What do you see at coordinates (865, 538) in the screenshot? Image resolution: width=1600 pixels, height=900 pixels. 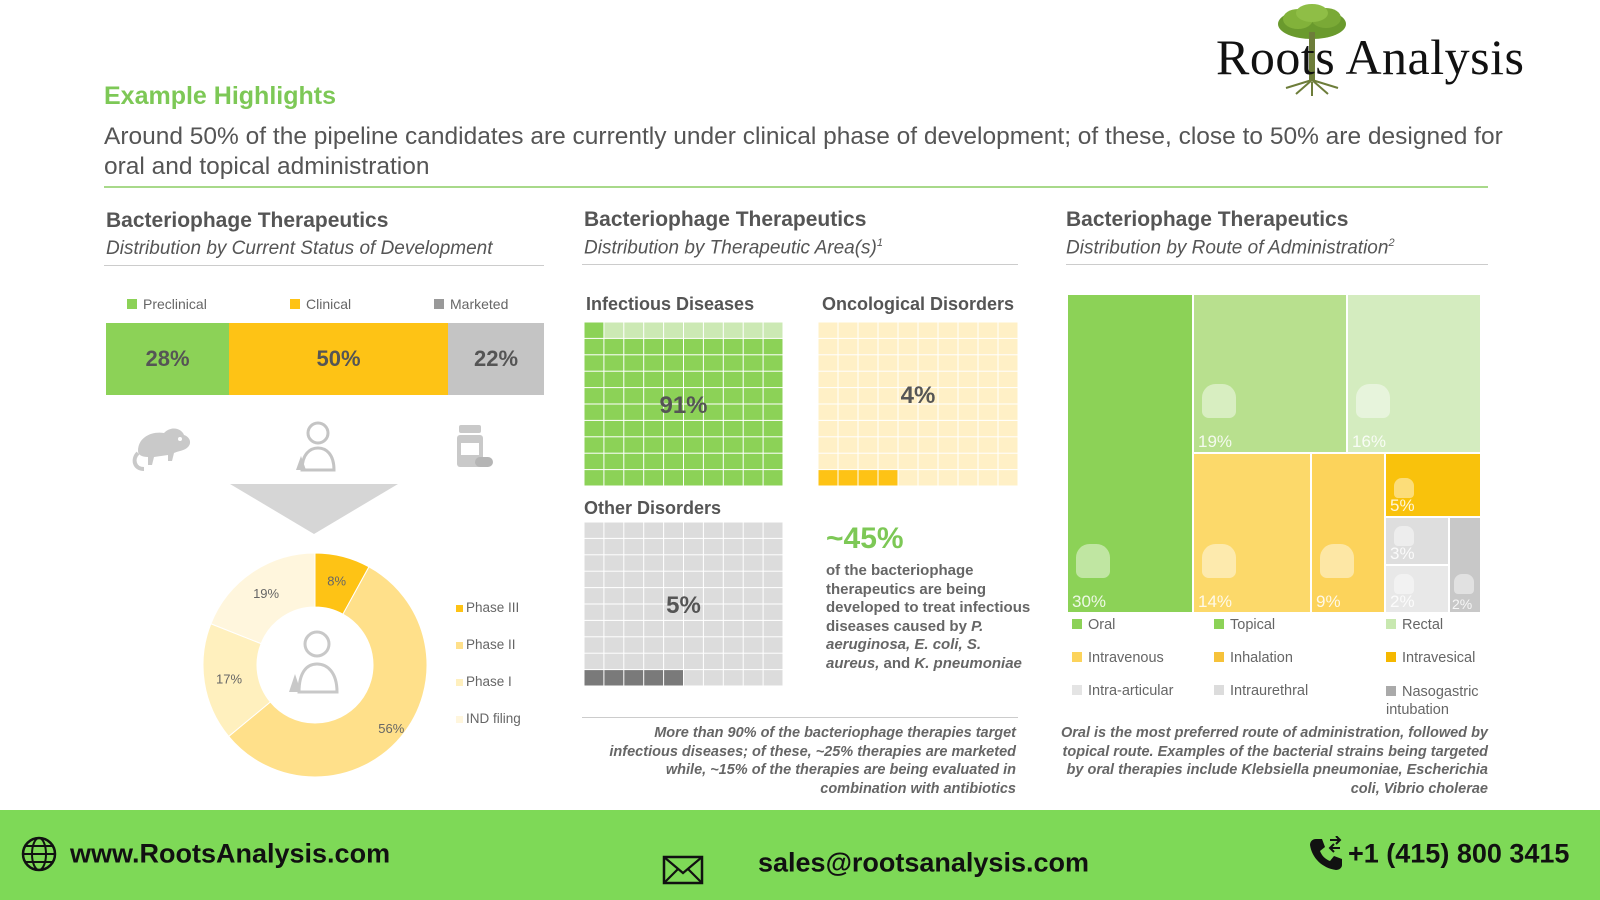 I see `callout-value: ~45%` at bounding box center [865, 538].